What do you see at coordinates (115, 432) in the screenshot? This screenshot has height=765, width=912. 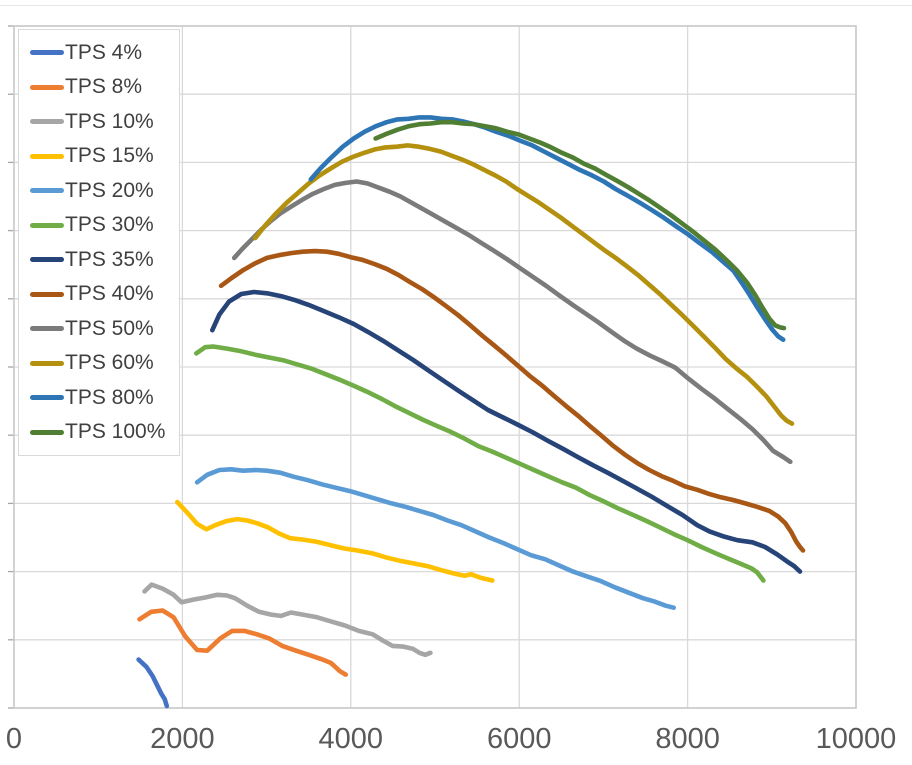 I see `legend-item-label: TPS 100%` at bounding box center [115, 432].